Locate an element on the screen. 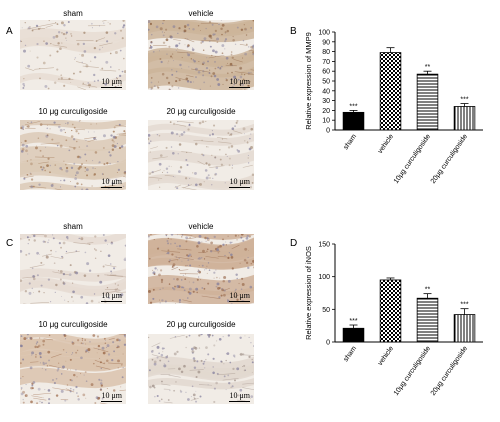 This screenshot has height=422, width=500. panel-d-label: D is located at coordinates (294, 243).